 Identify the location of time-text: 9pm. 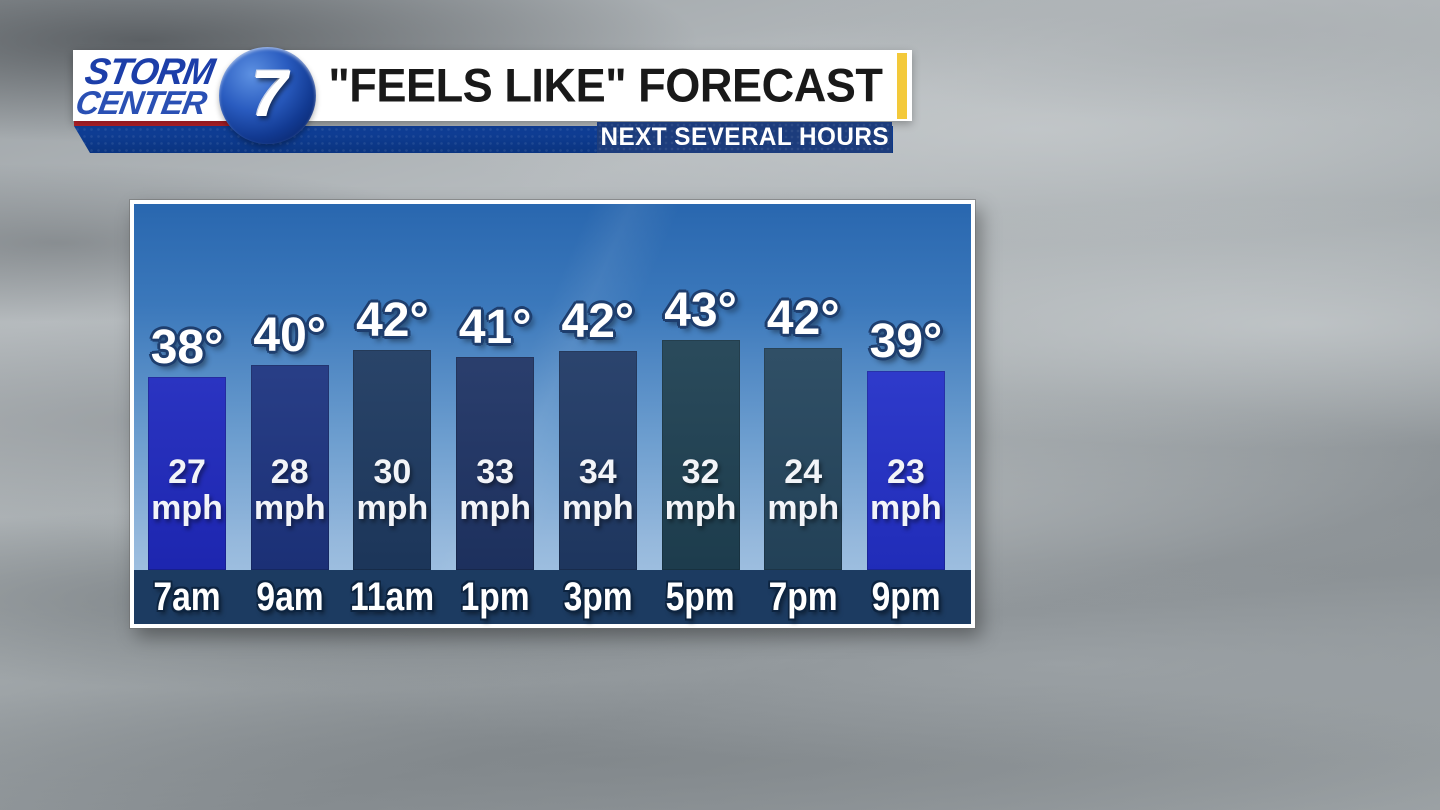
(906, 596).